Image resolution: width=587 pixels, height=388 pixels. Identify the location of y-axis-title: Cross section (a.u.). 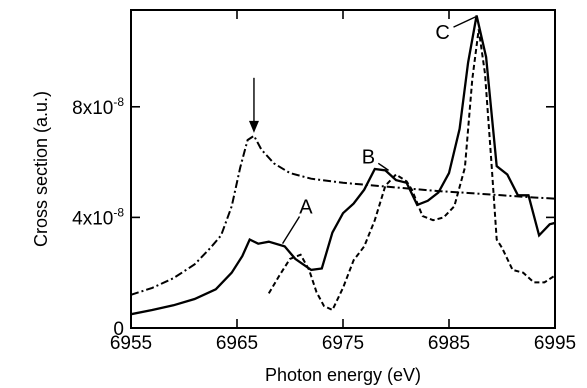
(41, 169).